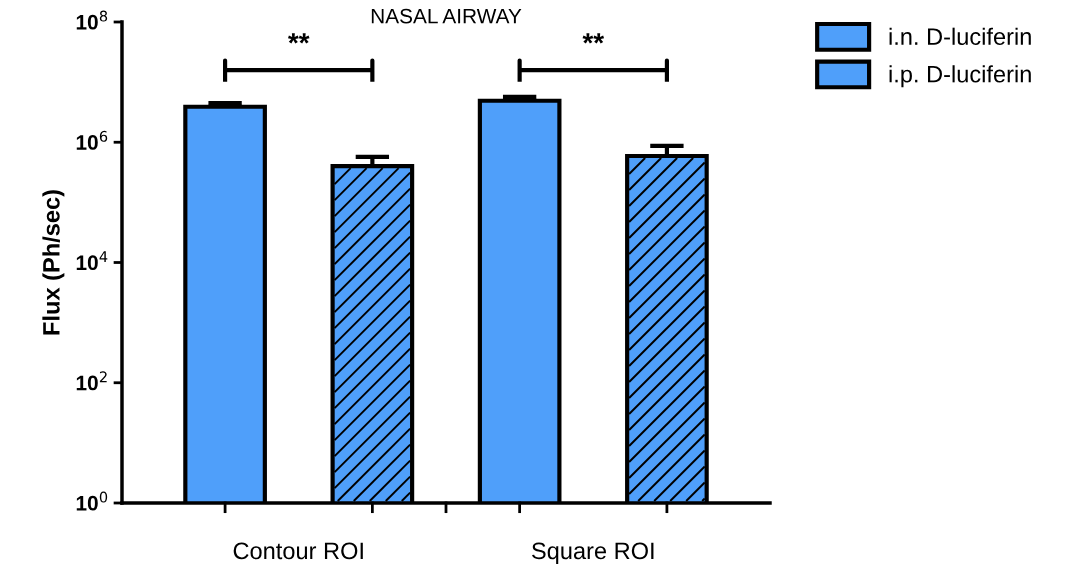 This screenshot has width=1086, height=574. Describe the element at coordinates (960, 76) in the screenshot. I see `legend-label: i.p. D-luciferin` at that location.